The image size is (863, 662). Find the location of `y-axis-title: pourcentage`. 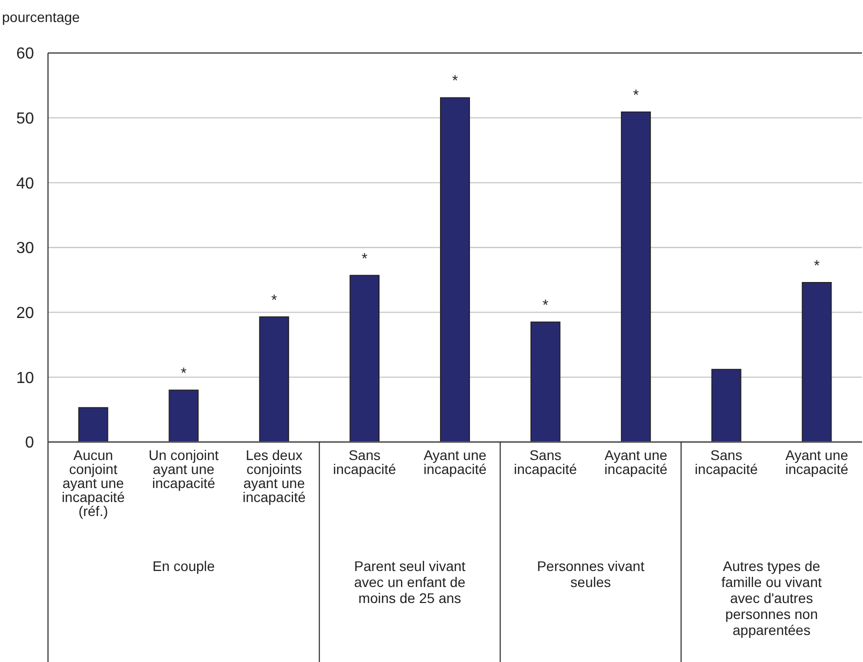

y-axis-title: pourcentage is located at coordinates (41, 17).